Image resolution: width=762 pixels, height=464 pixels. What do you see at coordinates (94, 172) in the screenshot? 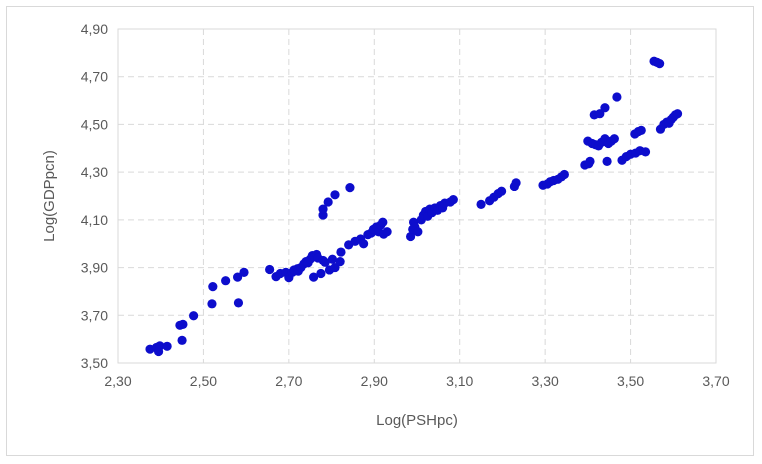
I see `y-tick-label: 4,30` at bounding box center [94, 172].